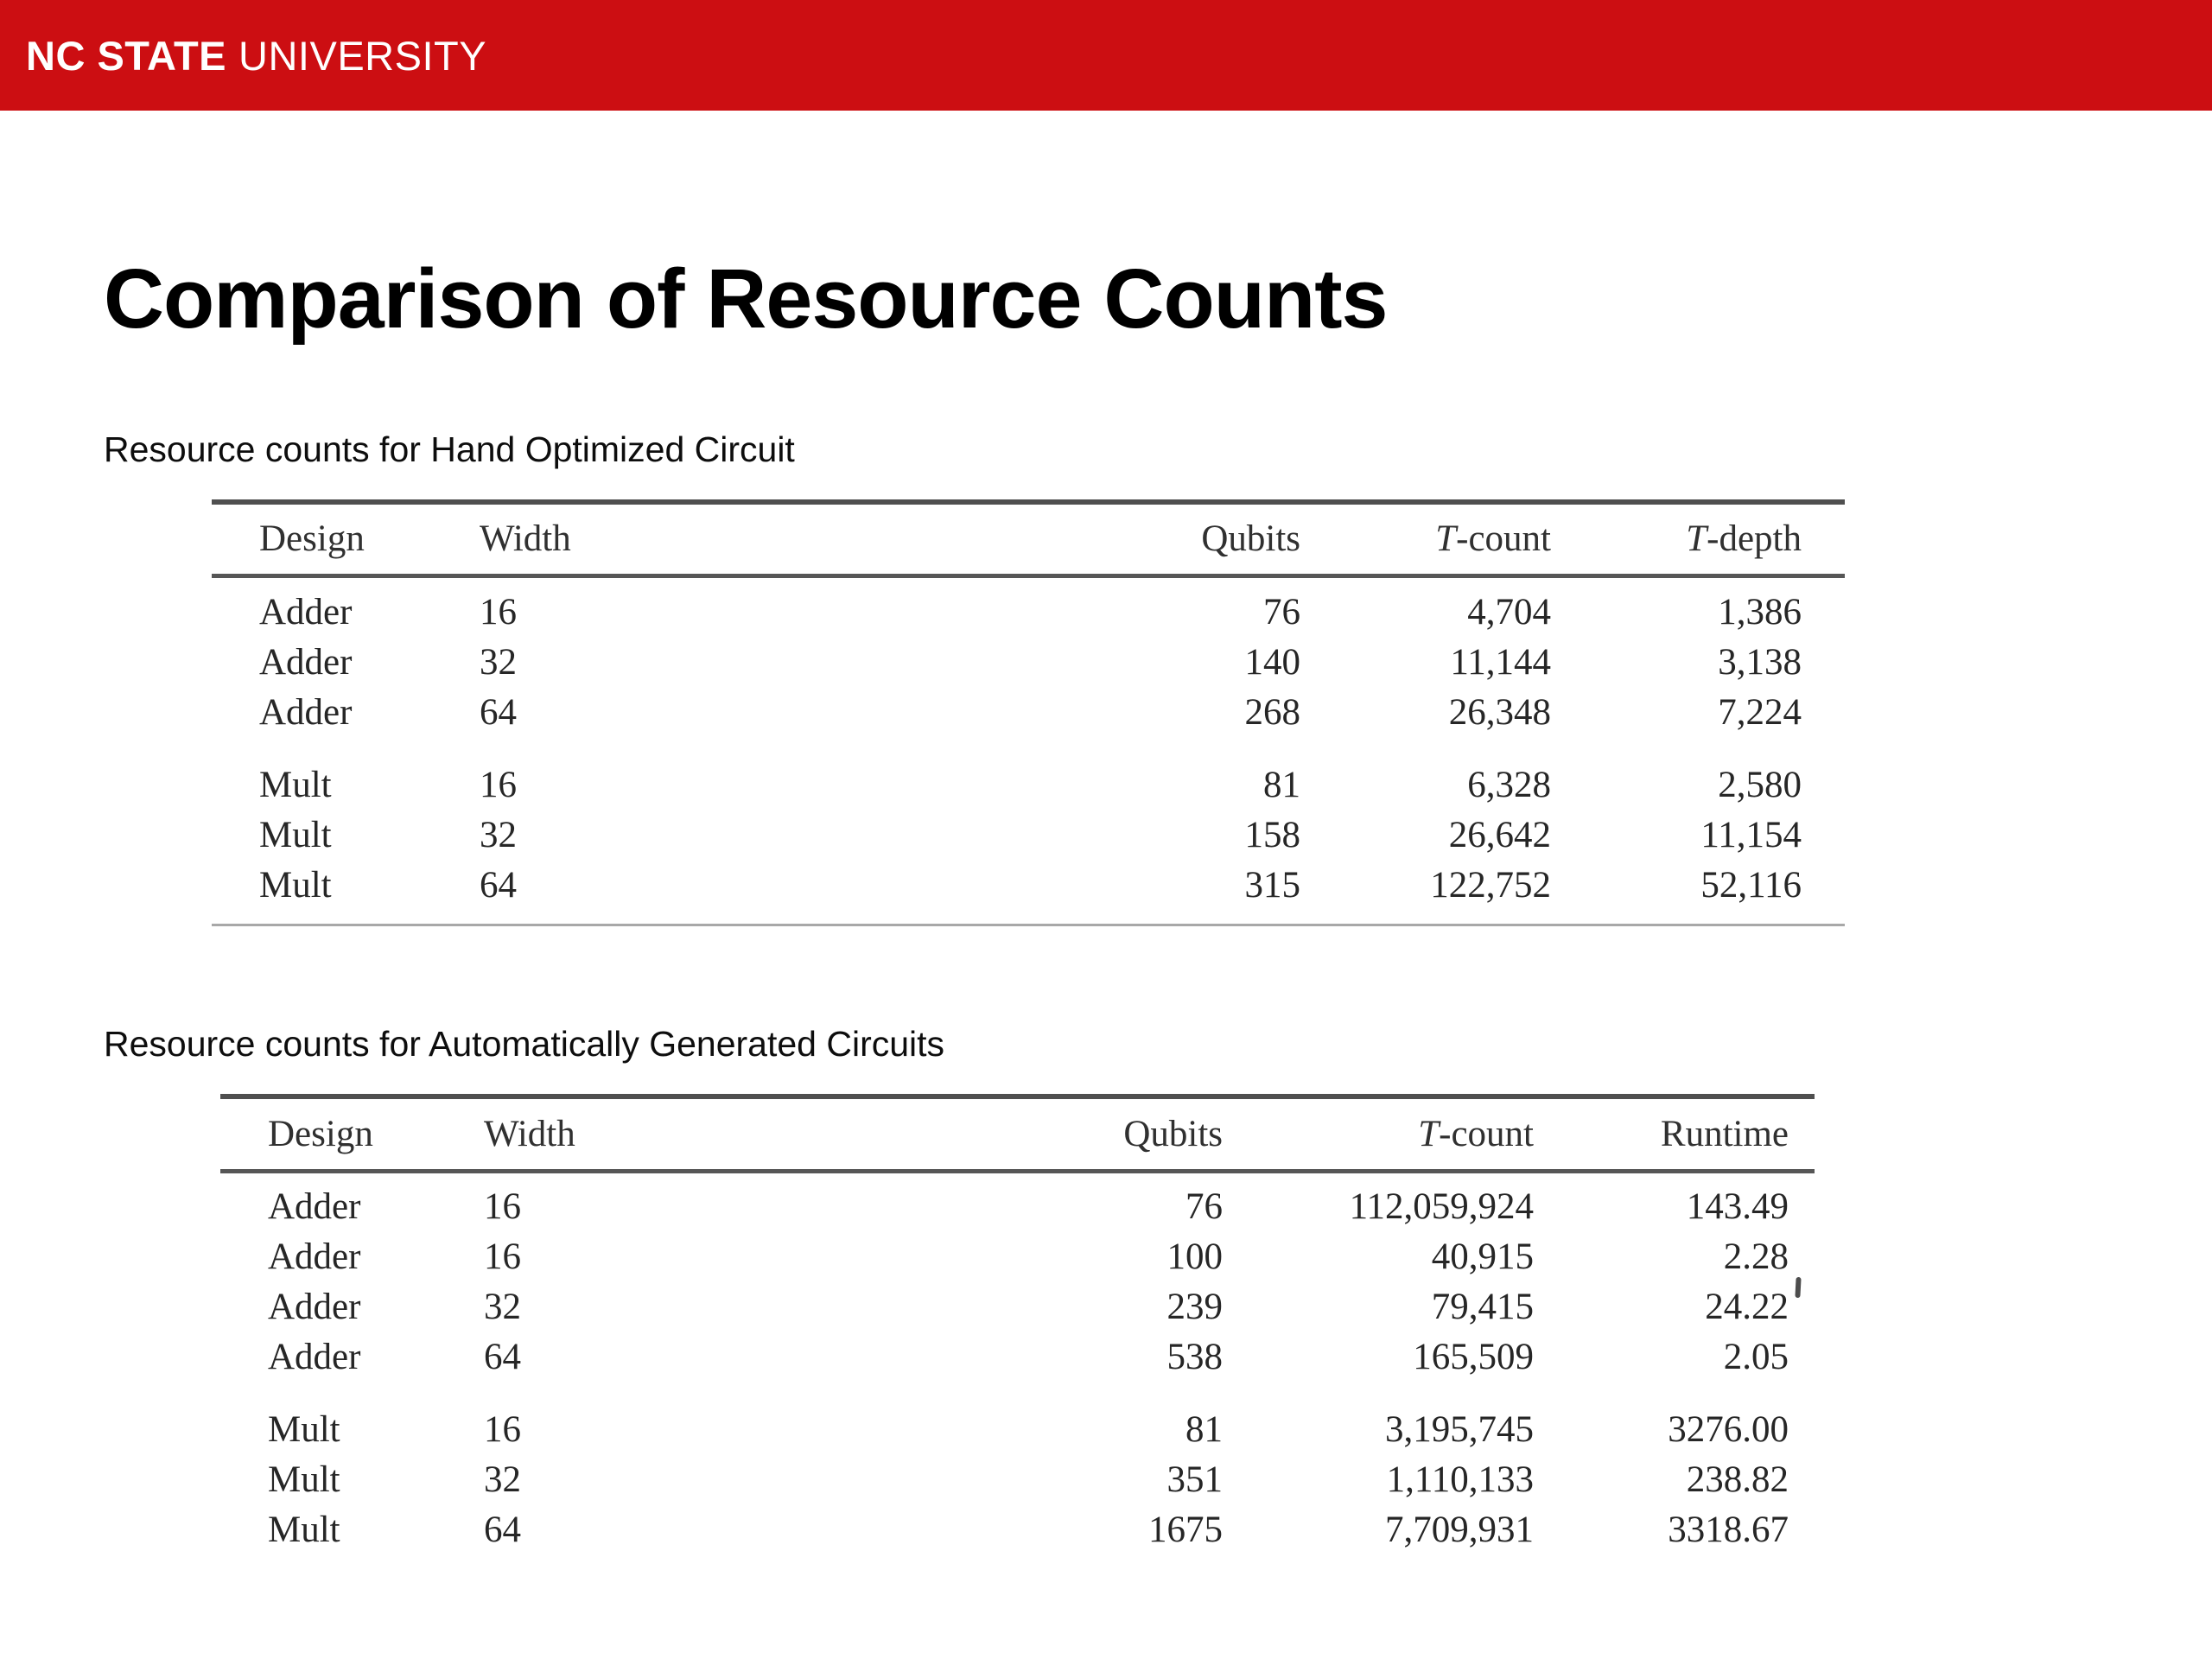 The height and width of the screenshot is (1659, 2212). What do you see at coordinates (1017, 1201) in the screenshot?
I see `table-row: Adder 16 76 112,059,924 143.49` at bounding box center [1017, 1201].